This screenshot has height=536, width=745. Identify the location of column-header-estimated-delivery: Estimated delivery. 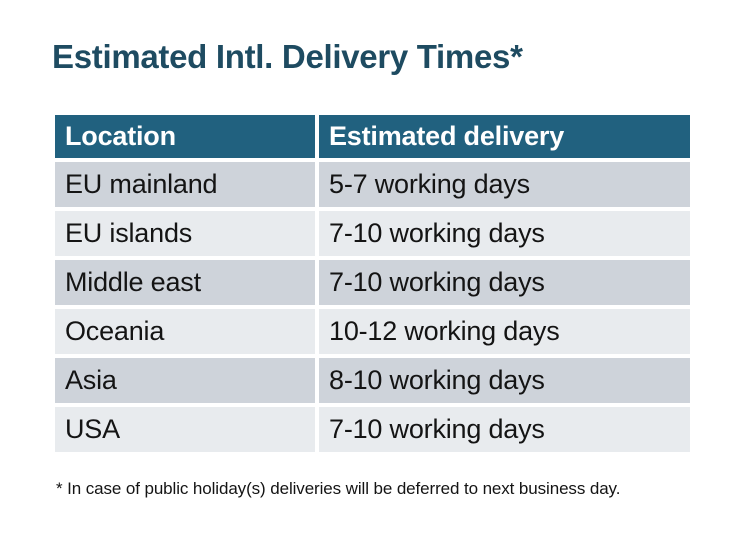
(504, 136).